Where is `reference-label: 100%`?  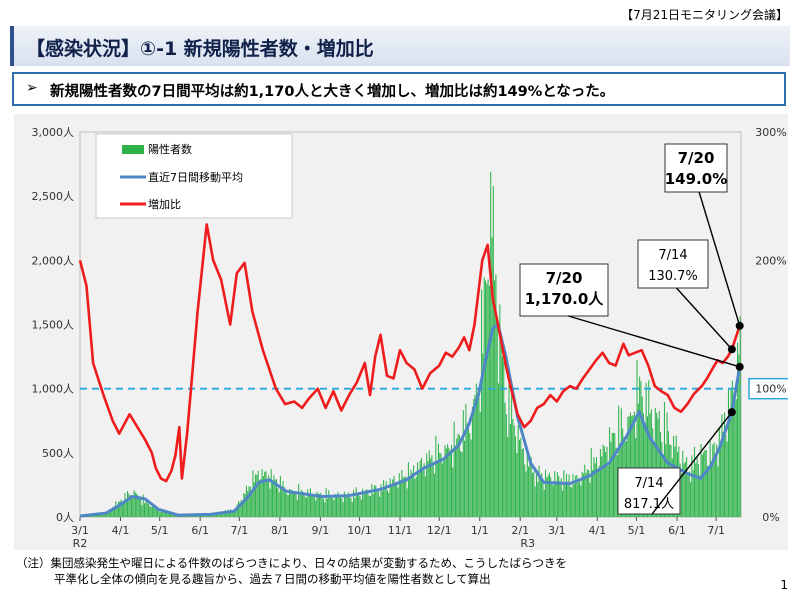 reference-label: 100% is located at coordinates (770, 389).